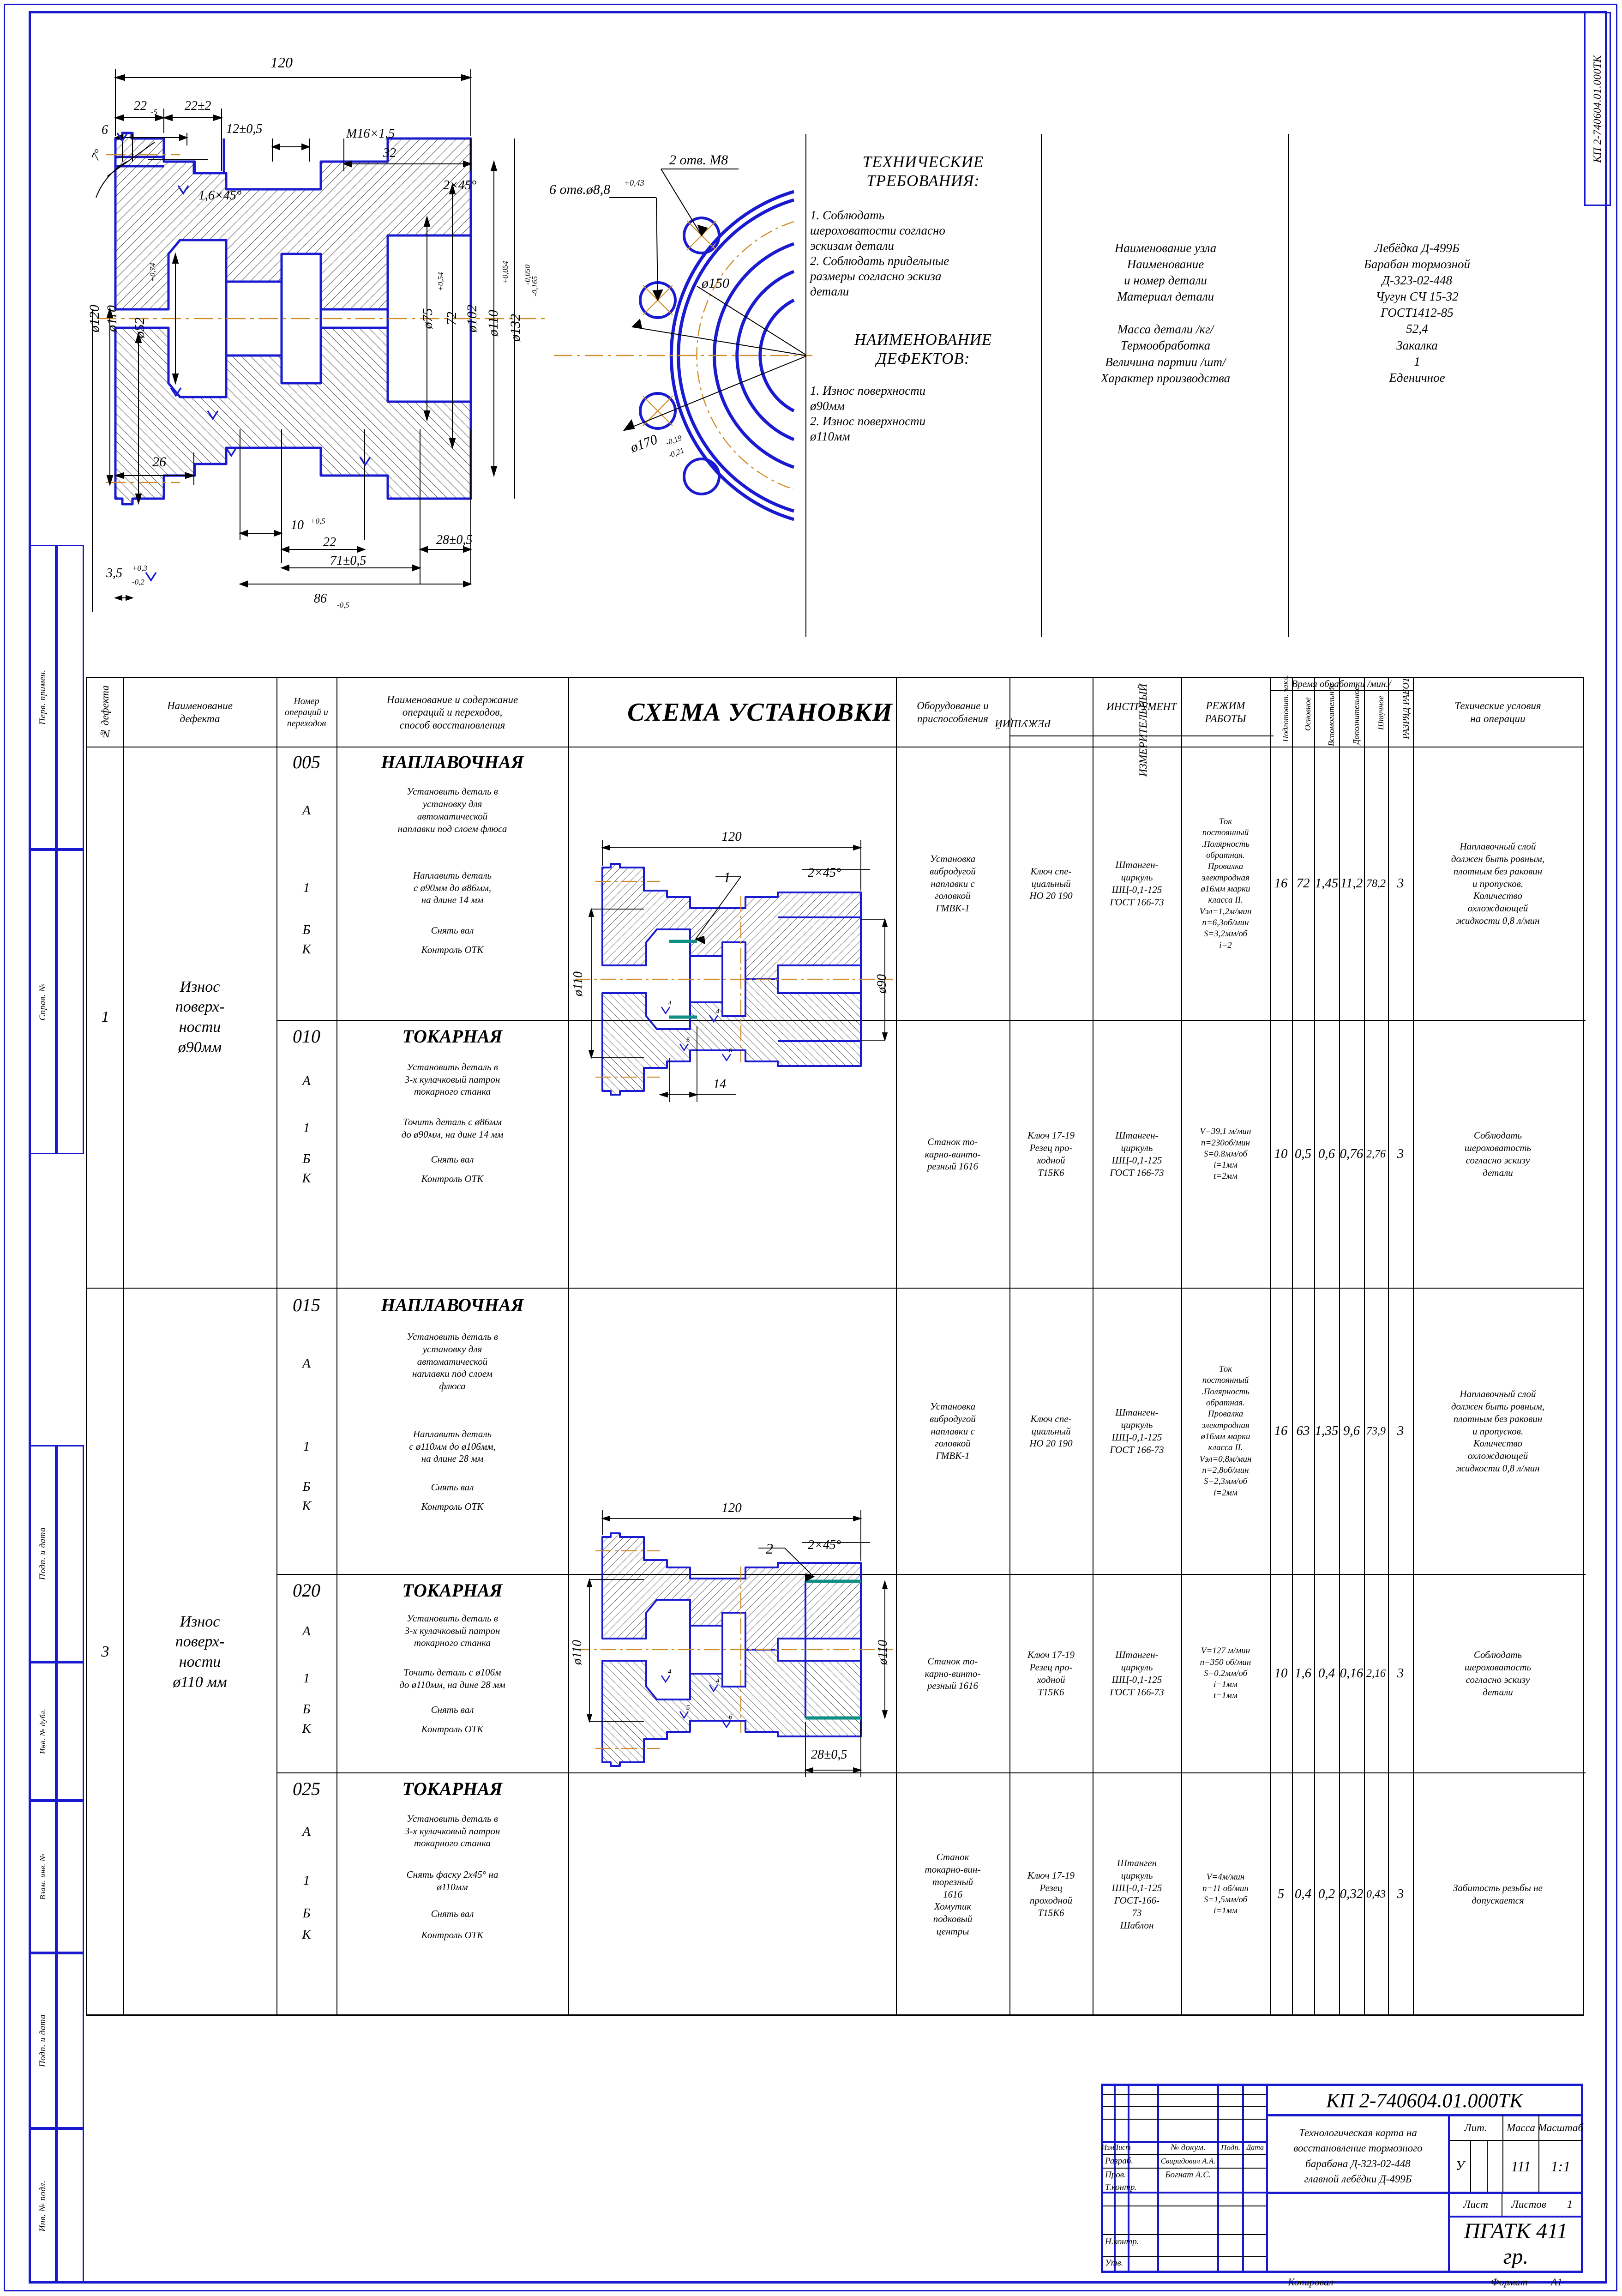  What do you see at coordinates (1570, 2204) in the screenshot?
I see `tb-sheets-value: 1` at bounding box center [1570, 2204].